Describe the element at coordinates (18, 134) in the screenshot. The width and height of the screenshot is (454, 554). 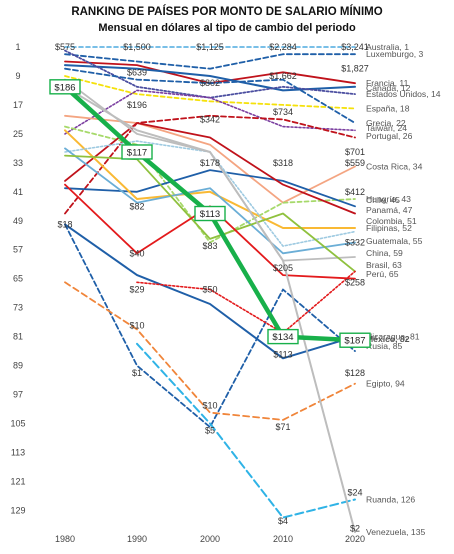
I see `y-tick-label: 25` at that location.